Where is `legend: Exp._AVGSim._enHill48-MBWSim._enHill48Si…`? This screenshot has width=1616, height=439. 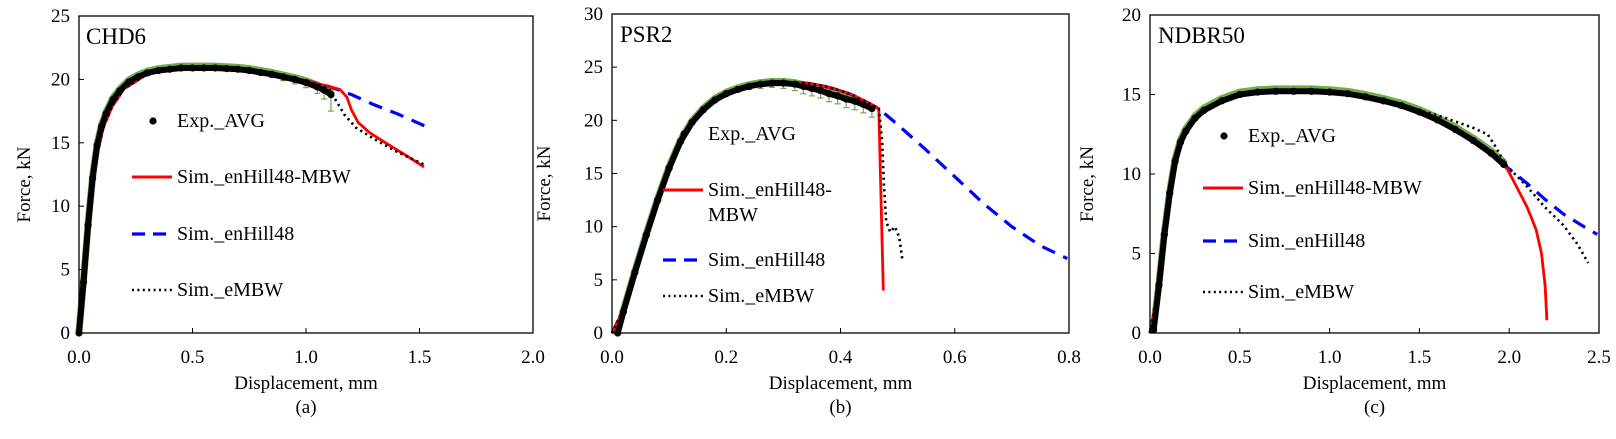
legend: Exp._AVGSim._enHill48-MBWSim._enHill48Si… is located at coordinates (241, 205).